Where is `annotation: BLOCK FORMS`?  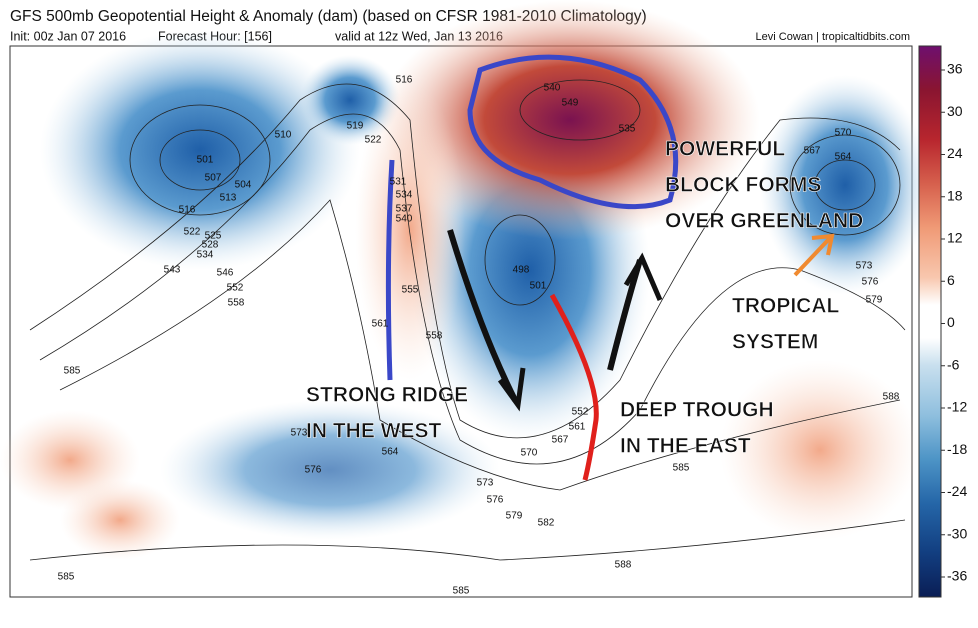
annotation: BLOCK FORMS is located at coordinates (743, 185).